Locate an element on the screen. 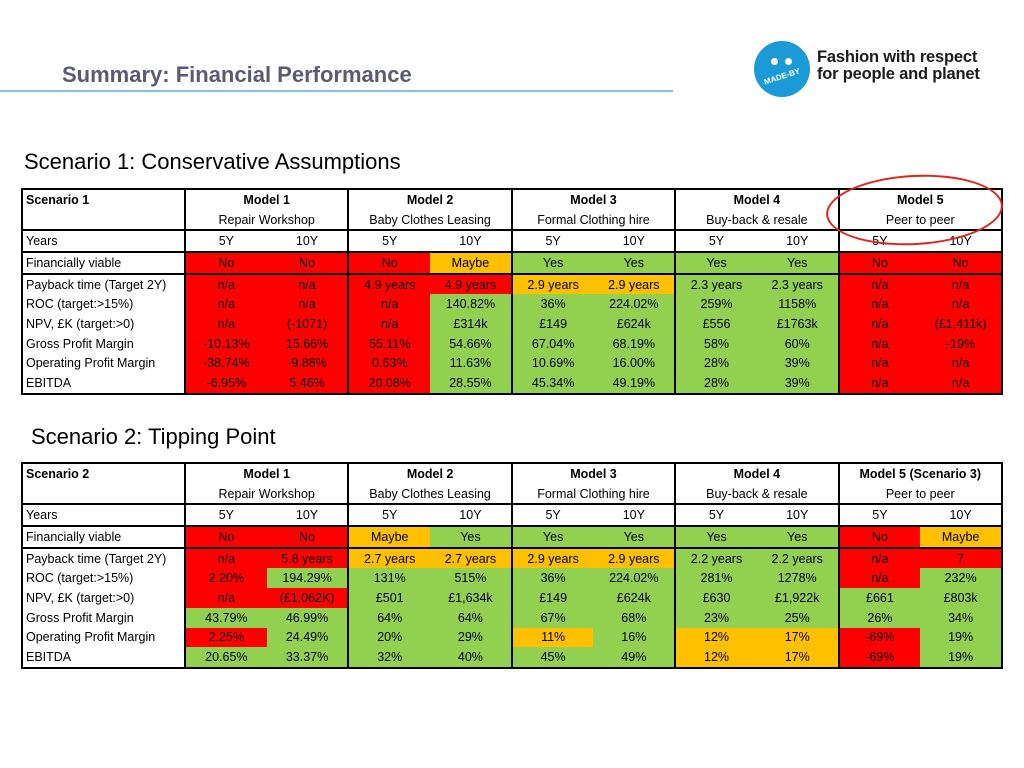 This screenshot has height=768, width=1024. data-cell: £1763k is located at coordinates (798, 324).